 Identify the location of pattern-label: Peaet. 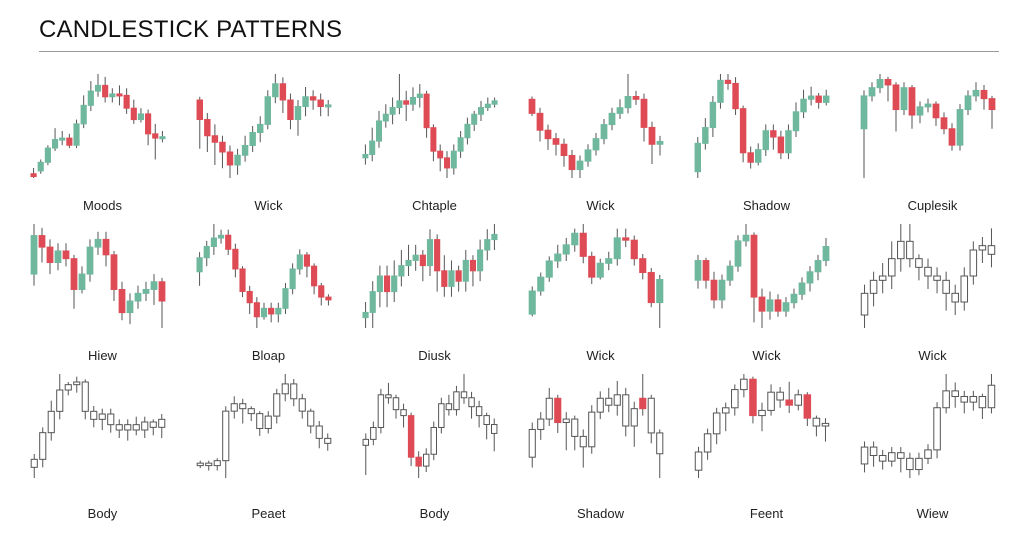
(268, 513).